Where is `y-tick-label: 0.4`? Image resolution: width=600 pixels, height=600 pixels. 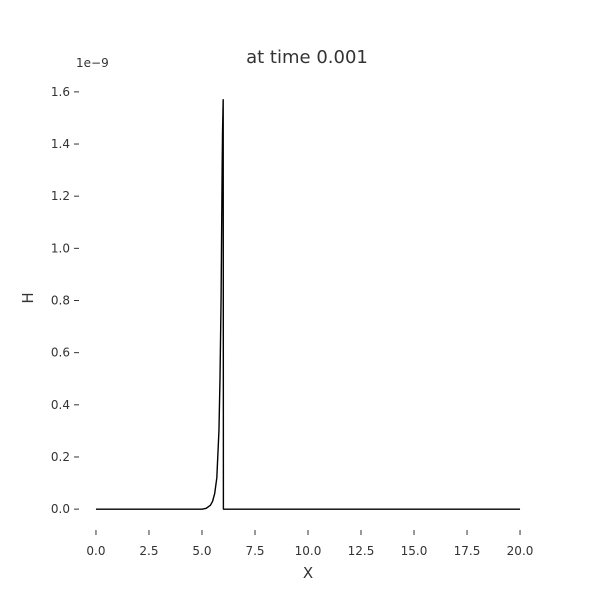
y-tick-label: 0.4 is located at coordinates (60, 405).